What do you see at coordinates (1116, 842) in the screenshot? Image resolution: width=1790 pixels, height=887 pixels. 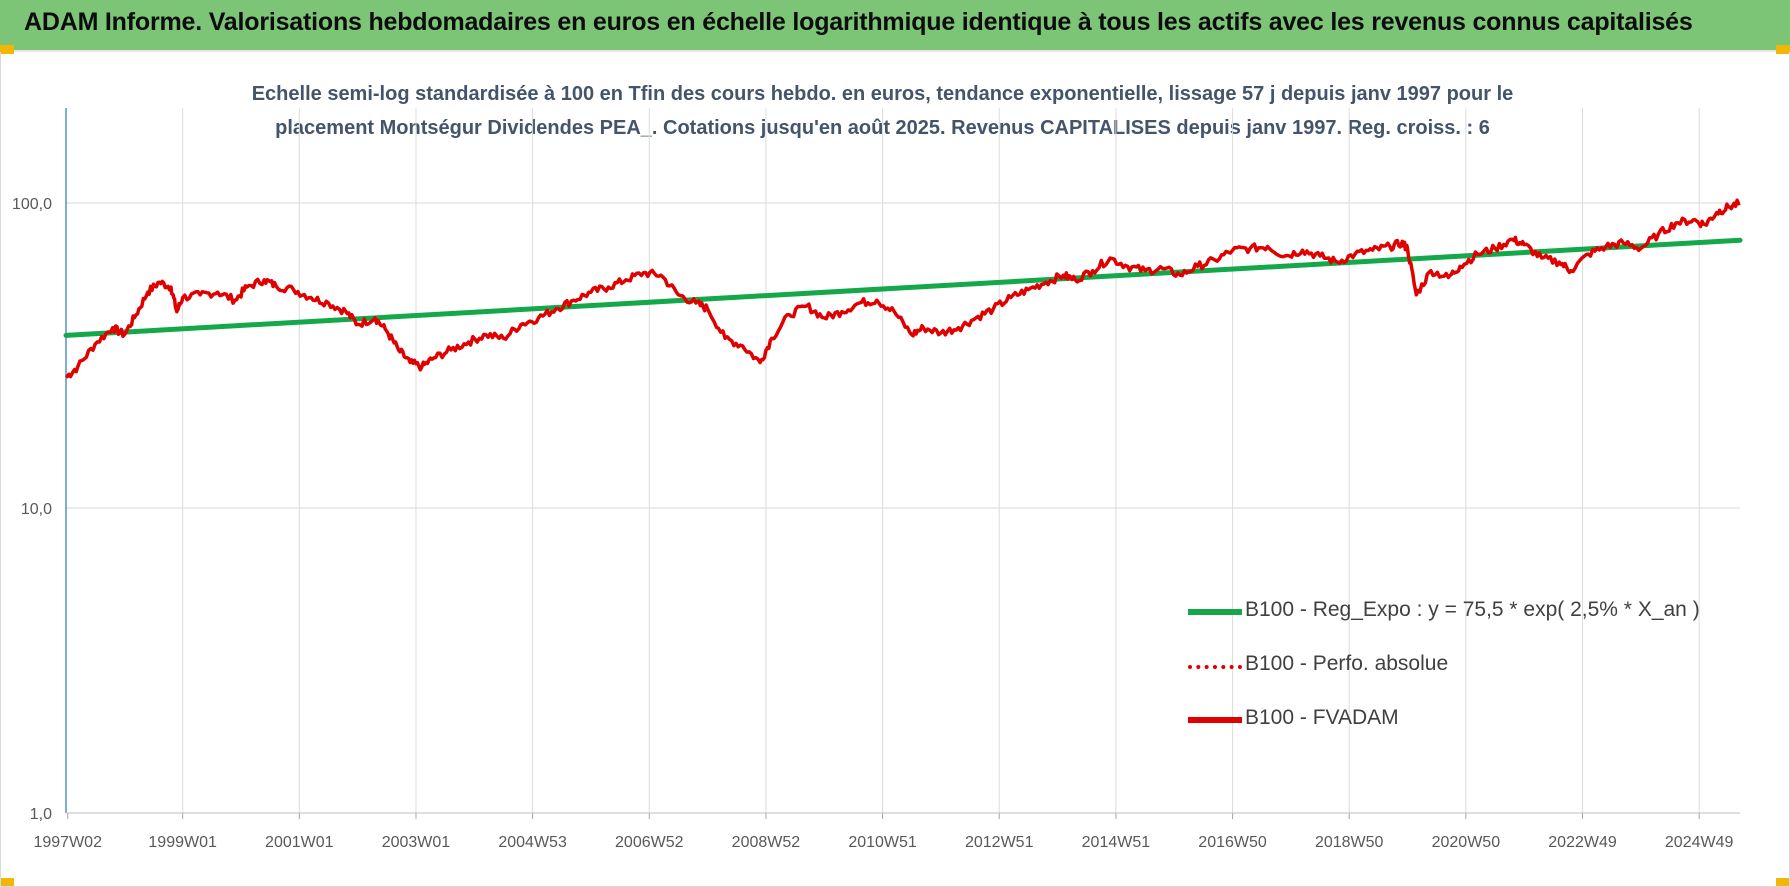 I see `x-tick-label: 2014W51` at bounding box center [1116, 842].